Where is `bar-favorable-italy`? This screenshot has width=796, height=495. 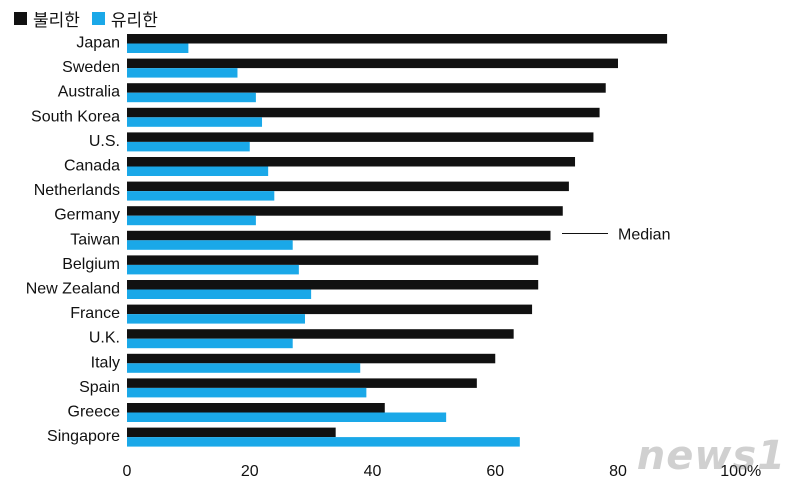 bar-favorable-italy is located at coordinates (244, 368).